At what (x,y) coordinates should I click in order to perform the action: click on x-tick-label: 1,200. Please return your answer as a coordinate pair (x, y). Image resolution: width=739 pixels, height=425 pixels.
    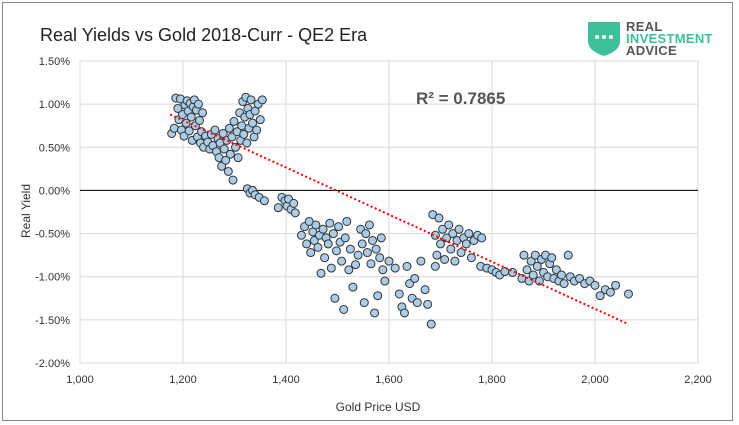
    Looking at the image, I should click on (183, 380).